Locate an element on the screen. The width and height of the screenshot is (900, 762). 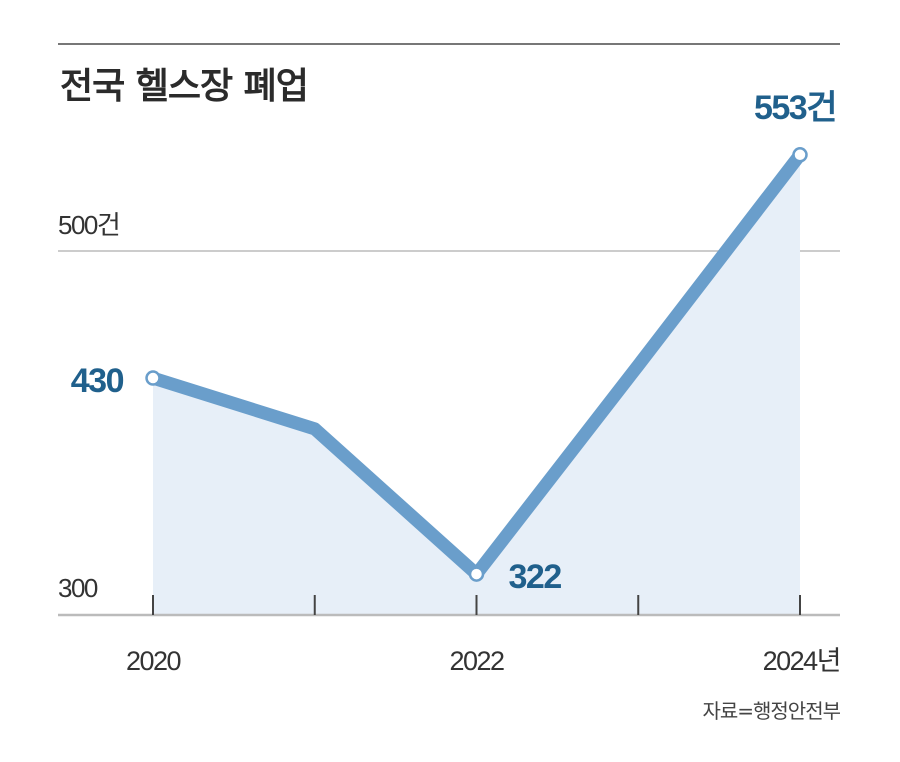
data-label: 430 is located at coordinates (97, 381).